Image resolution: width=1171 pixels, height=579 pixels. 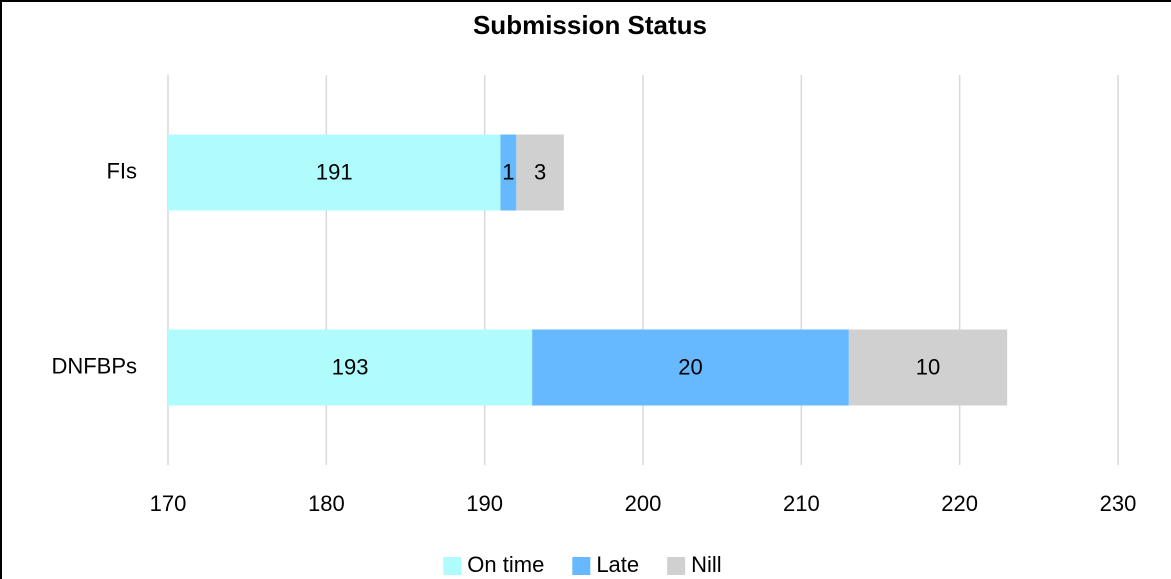 I want to click on legend-label: Nill, so click(x=706, y=564).